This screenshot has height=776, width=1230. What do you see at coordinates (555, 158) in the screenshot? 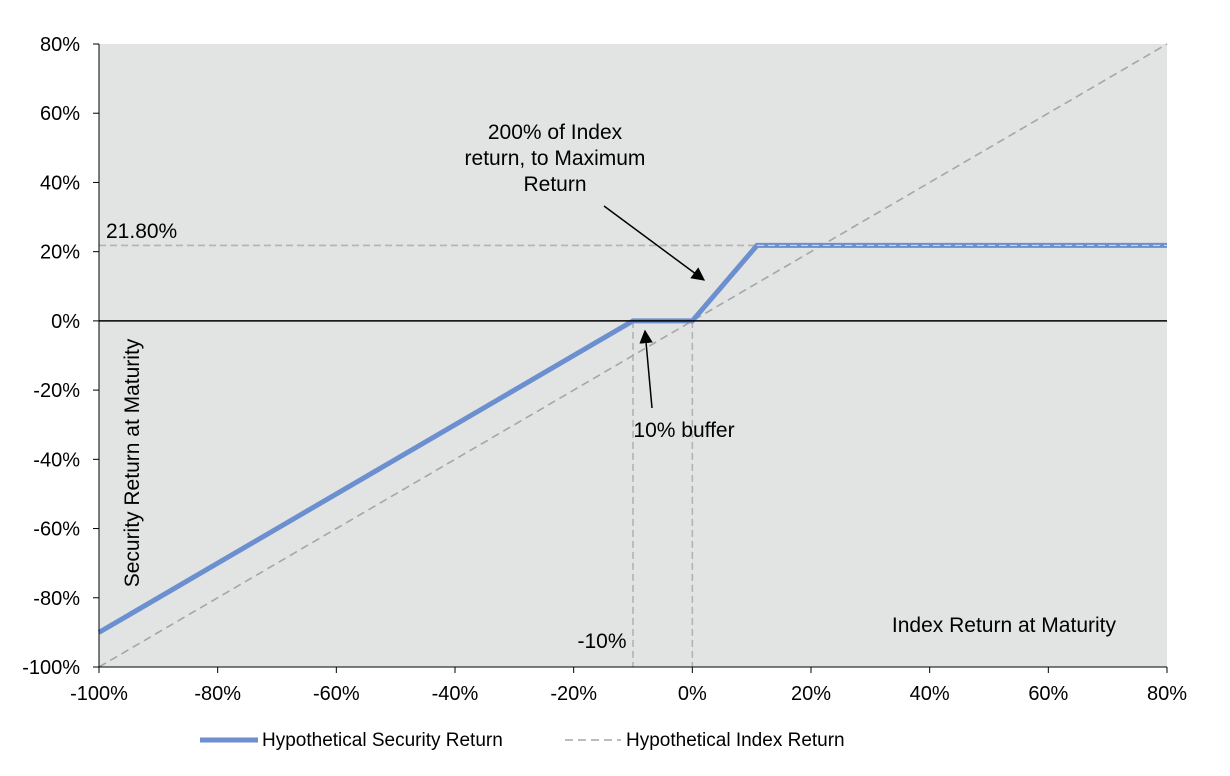
I see `participation-note-line-2: return, to Maximum` at bounding box center [555, 158].